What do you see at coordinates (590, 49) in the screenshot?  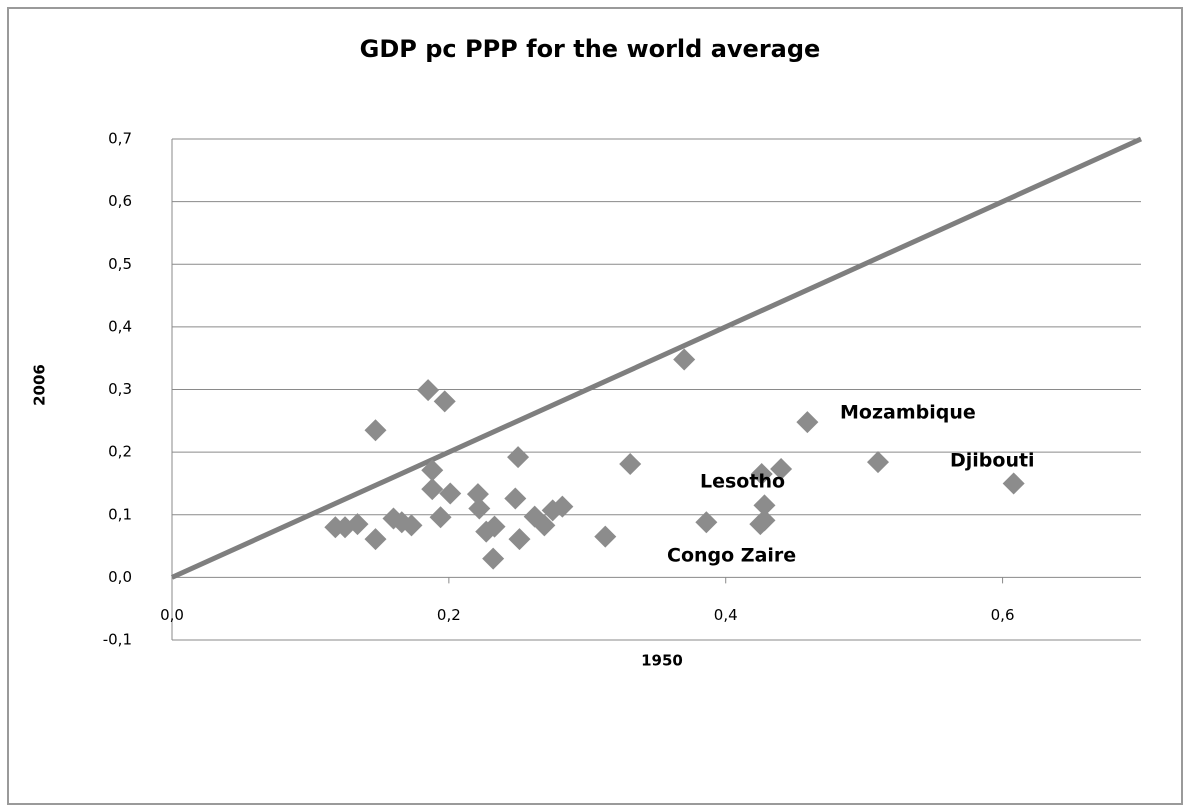 I see `chart-title: GDP pc PPP for the world average` at bounding box center [590, 49].